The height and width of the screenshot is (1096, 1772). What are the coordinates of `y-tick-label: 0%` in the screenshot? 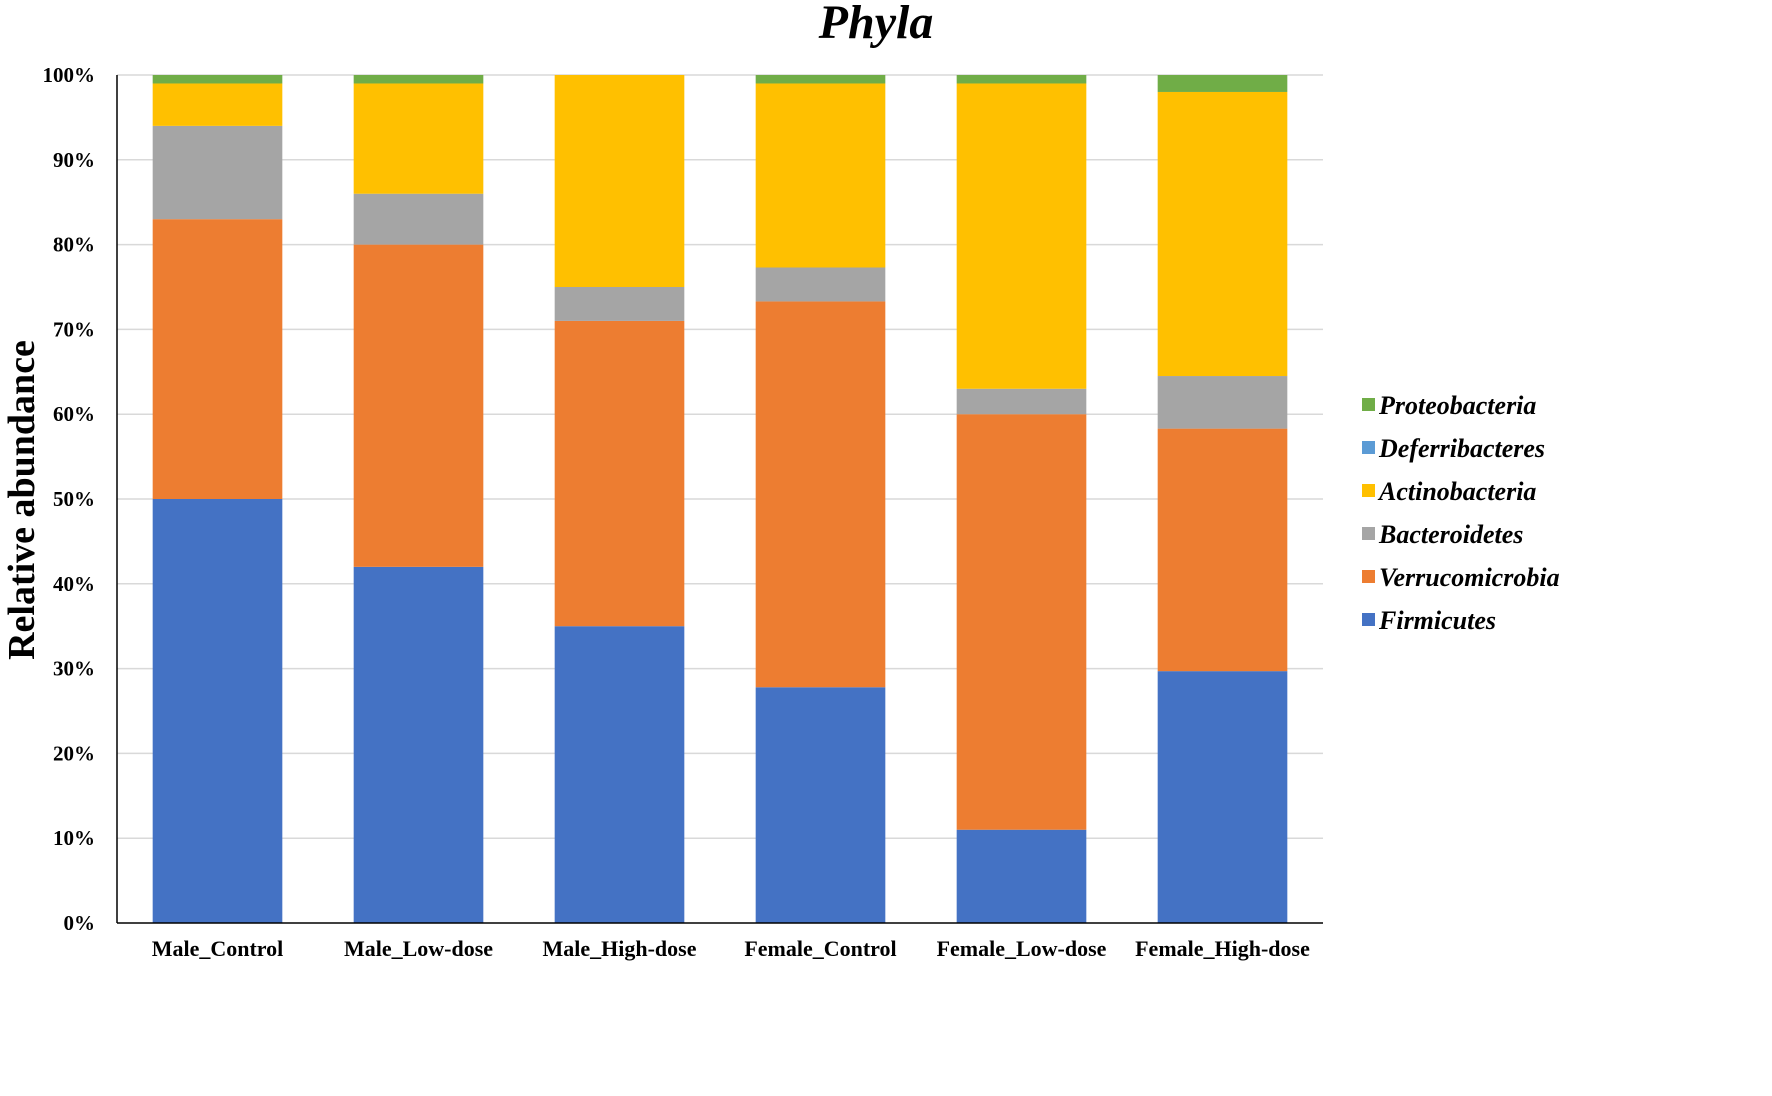 It's located at (80, 923).